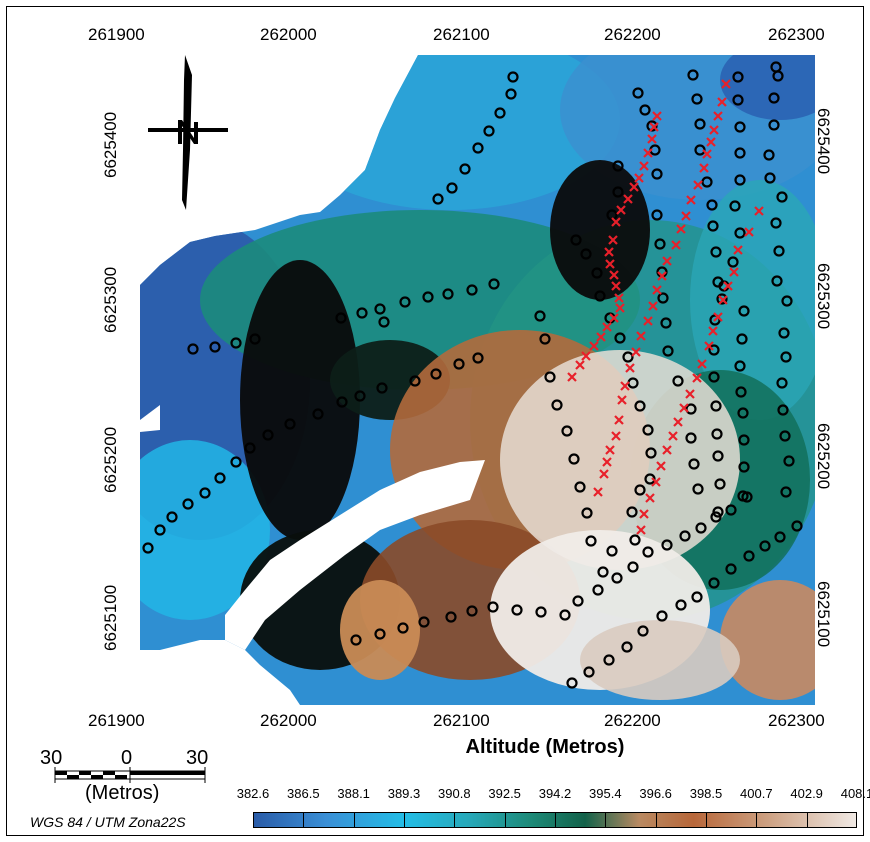  I want to click on legend-tick-label: 396.6, so click(655, 793).